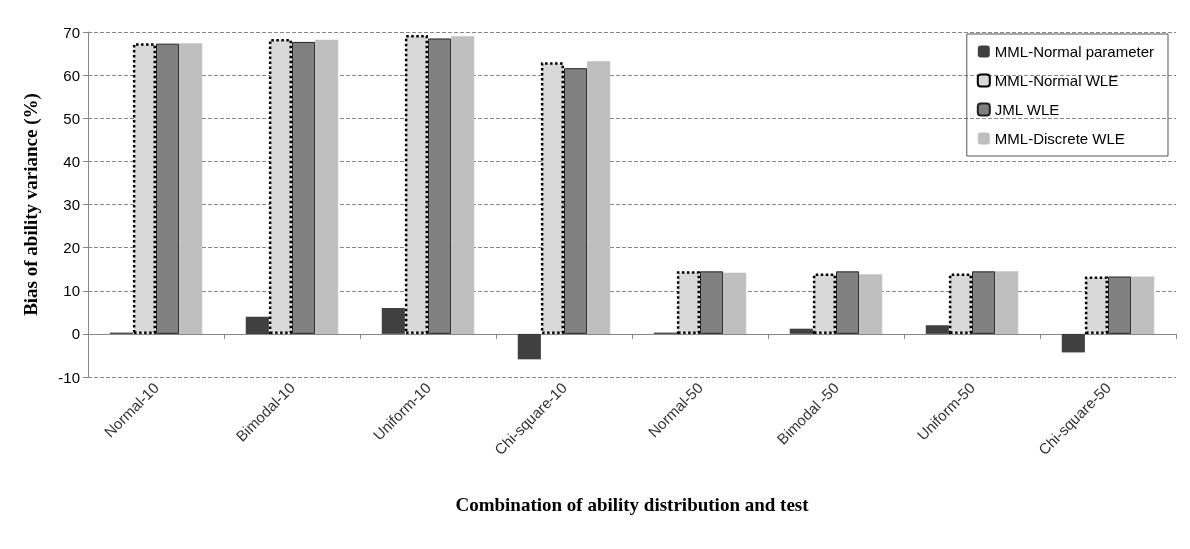  What do you see at coordinates (75, 334) in the screenshot?
I see `y-tick-label: 0` at bounding box center [75, 334].